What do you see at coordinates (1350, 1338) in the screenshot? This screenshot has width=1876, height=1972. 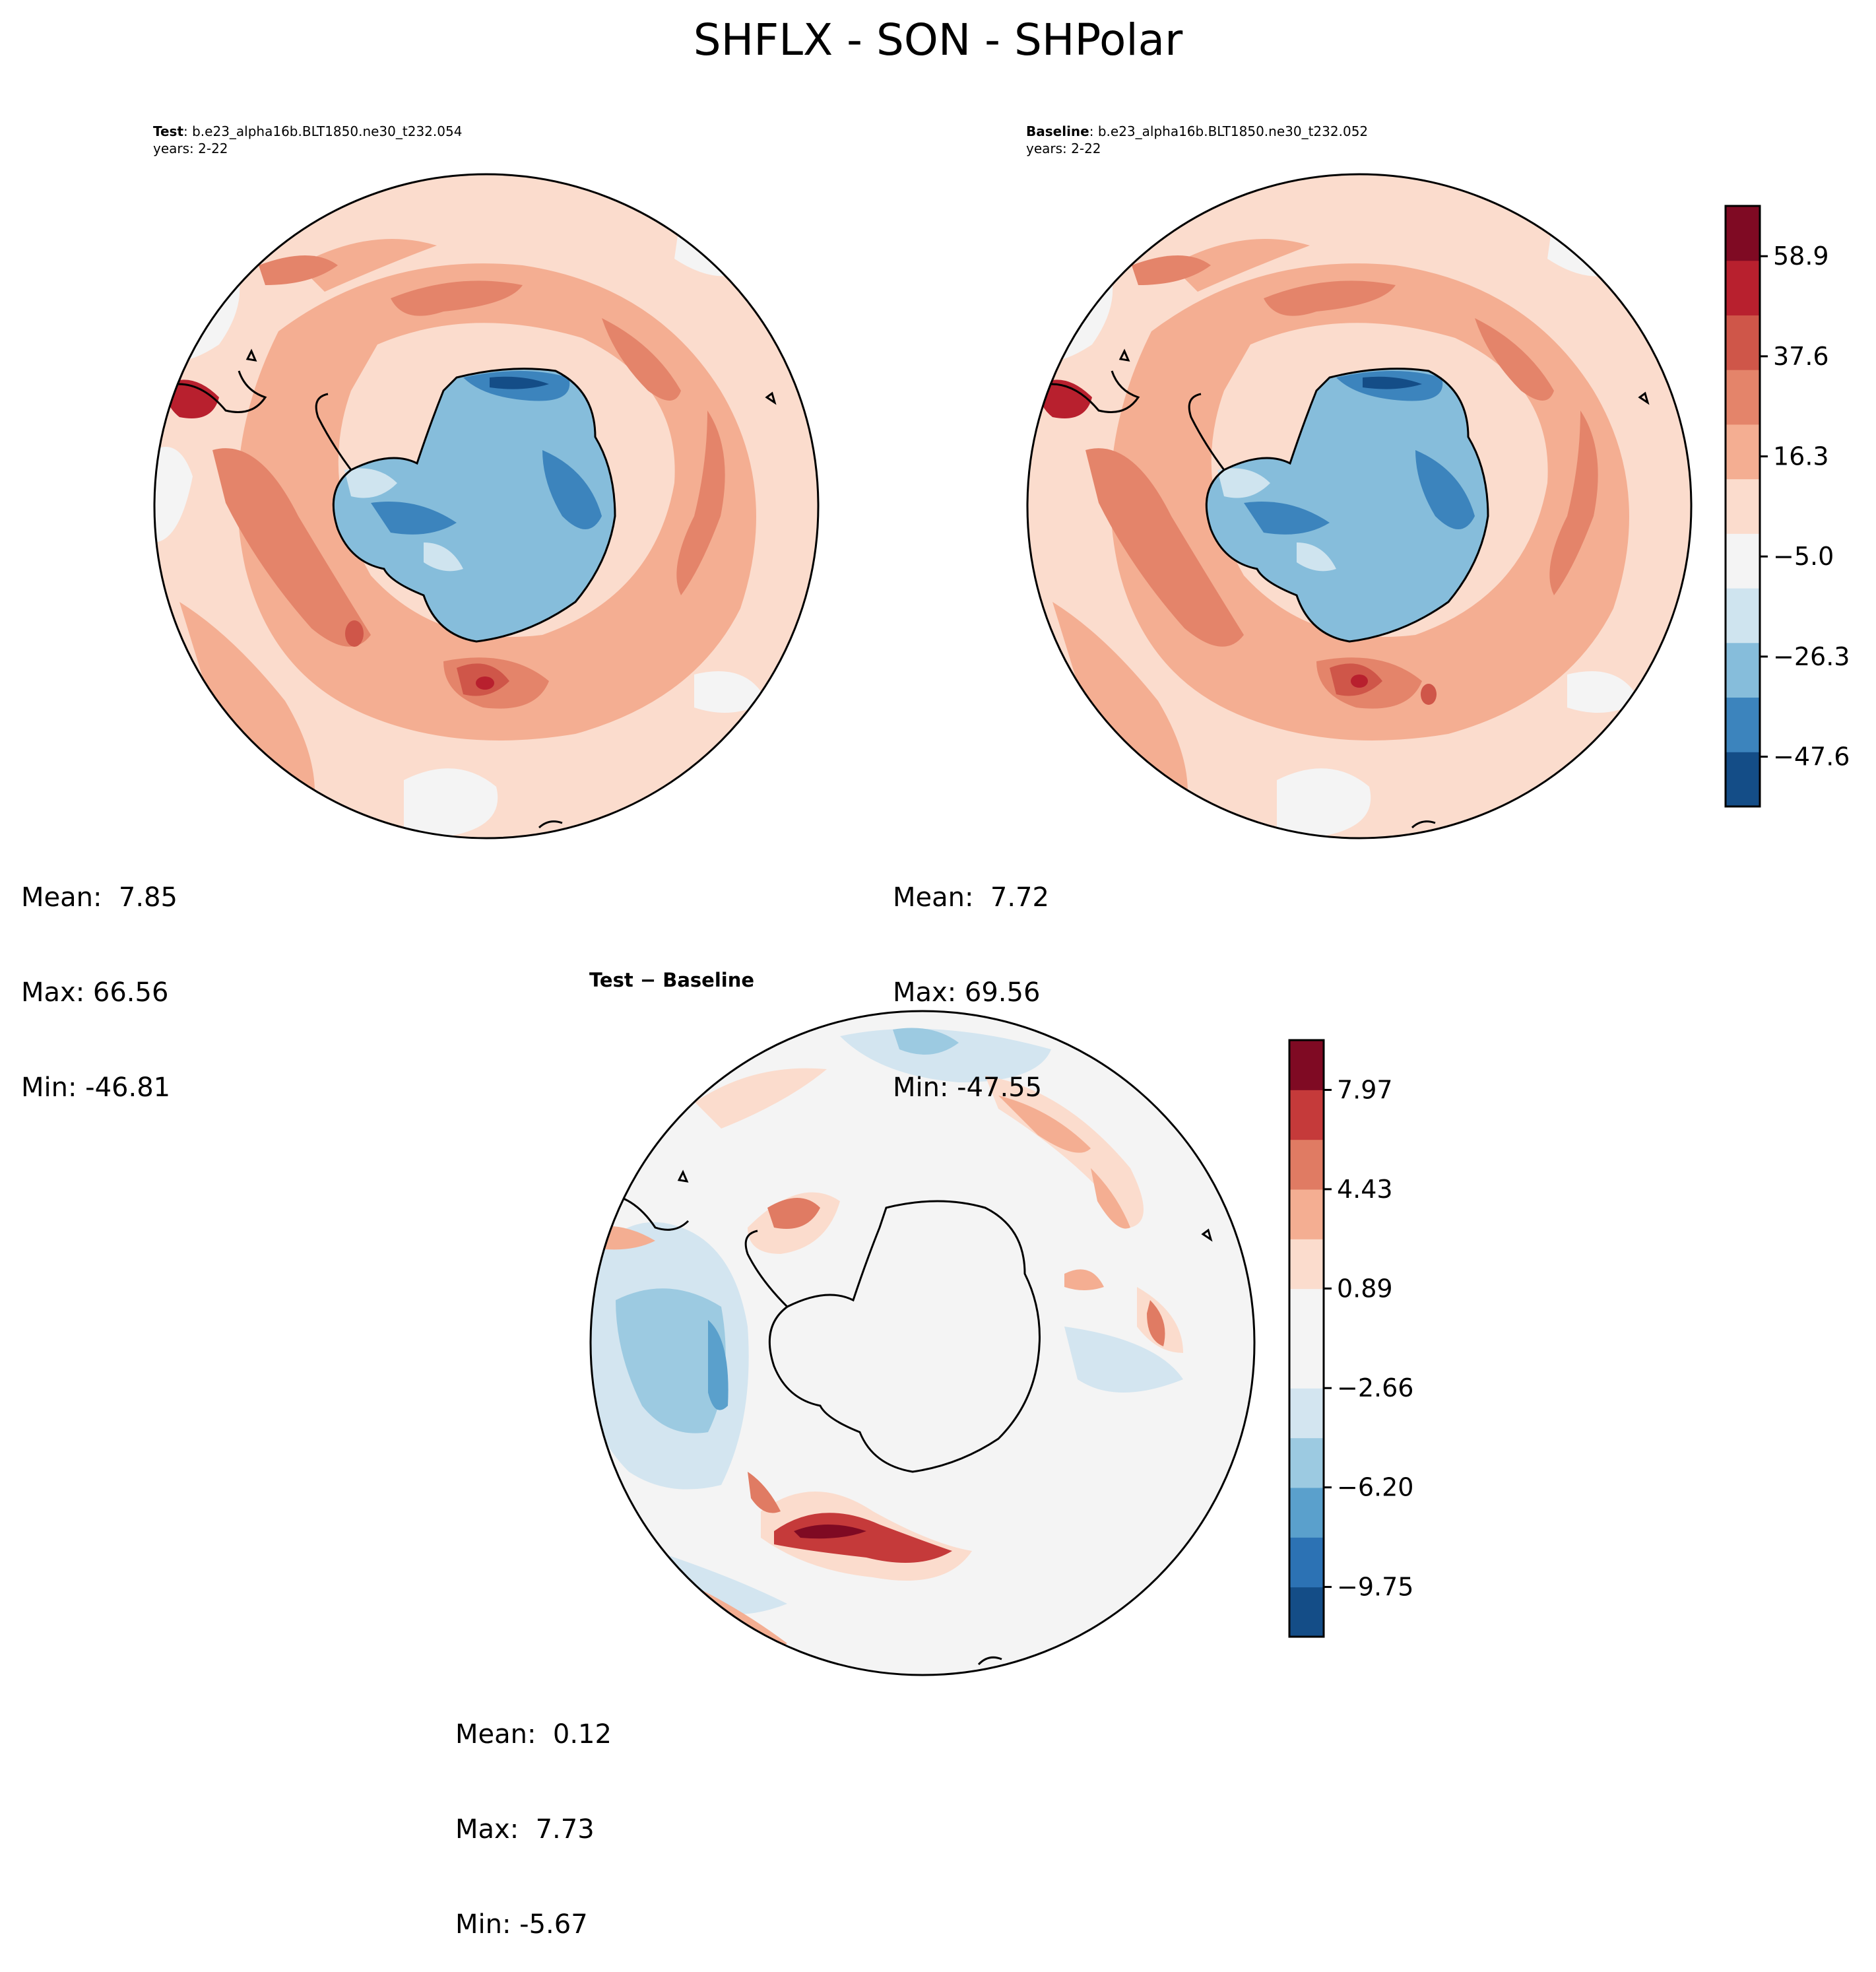 I see `diff-colorbar: 7.97 4.43 0.89 −2.66 −6.20 −9.75` at bounding box center [1350, 1338].